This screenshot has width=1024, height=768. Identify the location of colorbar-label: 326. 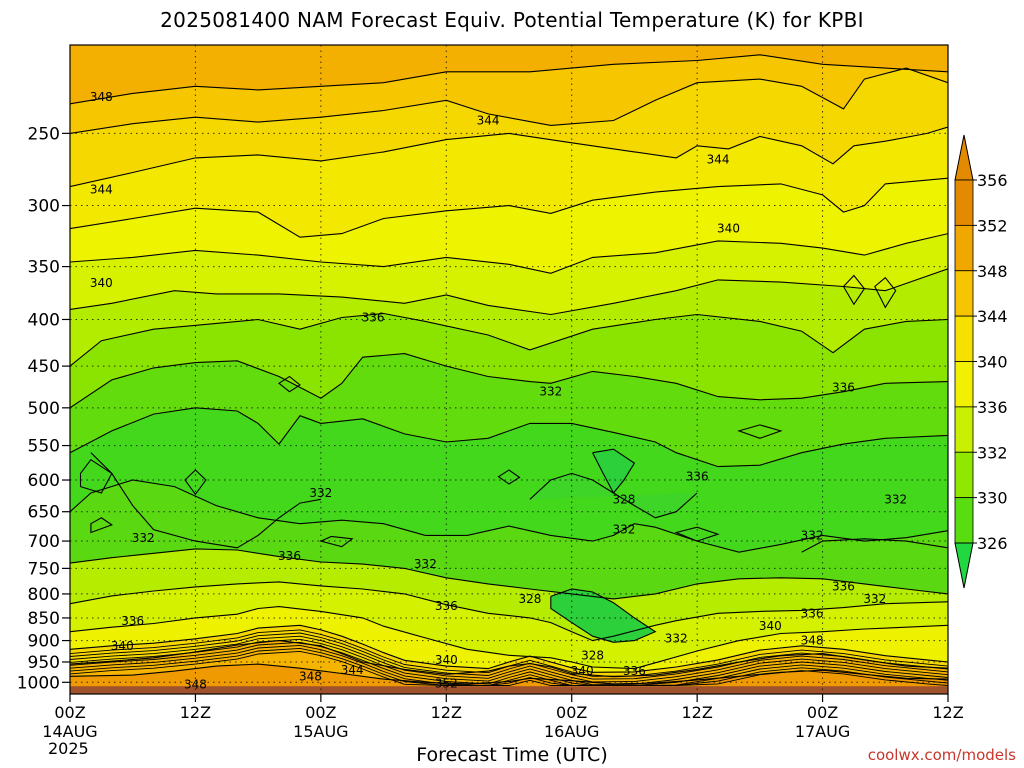
(992, 543).